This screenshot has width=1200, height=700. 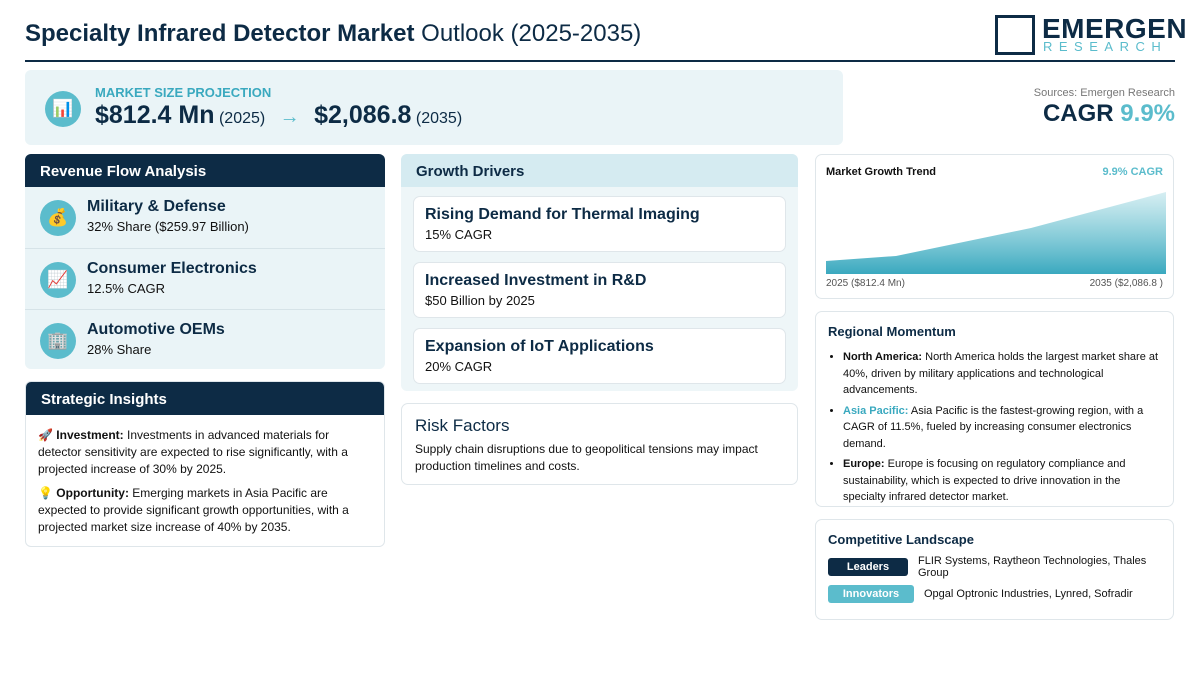 I want to click on region-name: North America:, so click(x=883, y=357).